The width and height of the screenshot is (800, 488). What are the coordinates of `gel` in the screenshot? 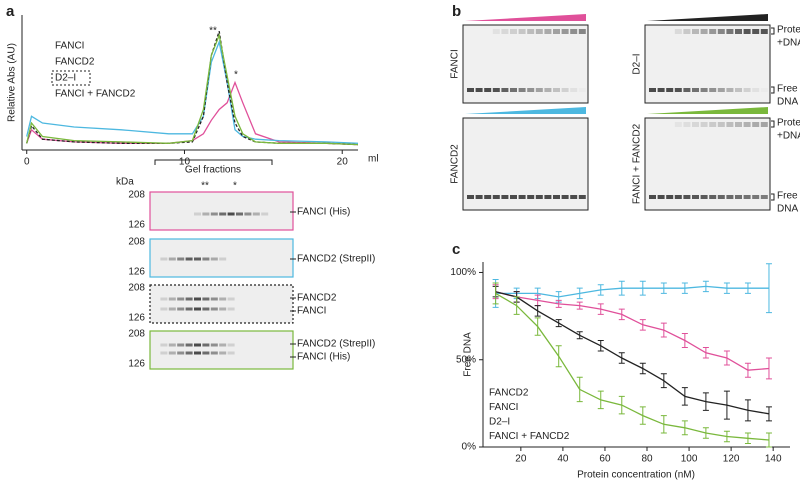 It's located at (707, 164).